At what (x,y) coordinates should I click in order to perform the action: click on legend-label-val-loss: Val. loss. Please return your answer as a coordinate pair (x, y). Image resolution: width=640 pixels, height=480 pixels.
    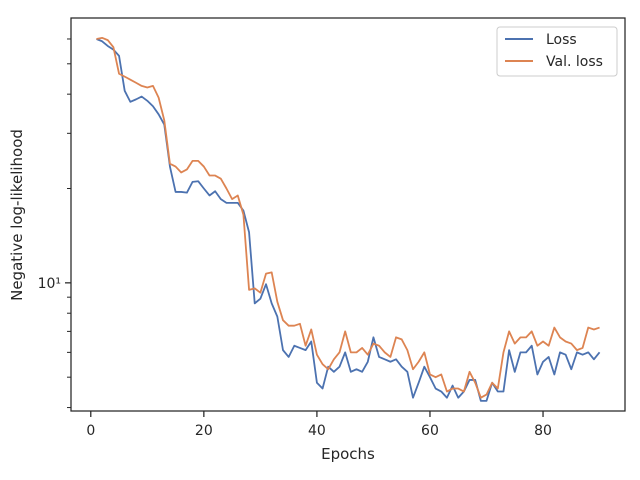
    Looking at the image, I should click on (574, 62).